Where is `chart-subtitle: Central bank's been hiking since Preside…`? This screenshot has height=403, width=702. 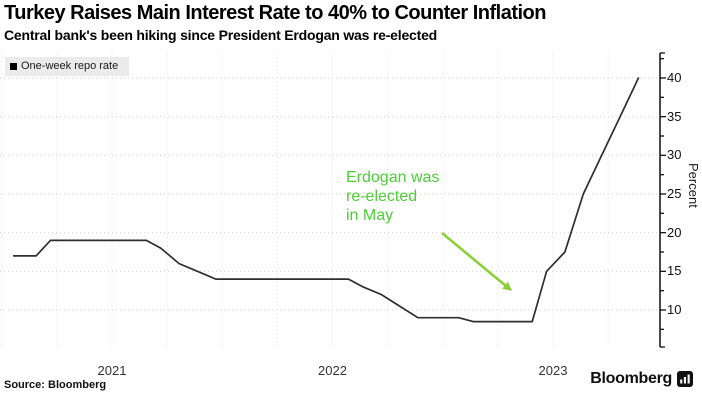
chart-subtitle: Central bank's been hiking since Preside… is located at coordinates (221, 35).